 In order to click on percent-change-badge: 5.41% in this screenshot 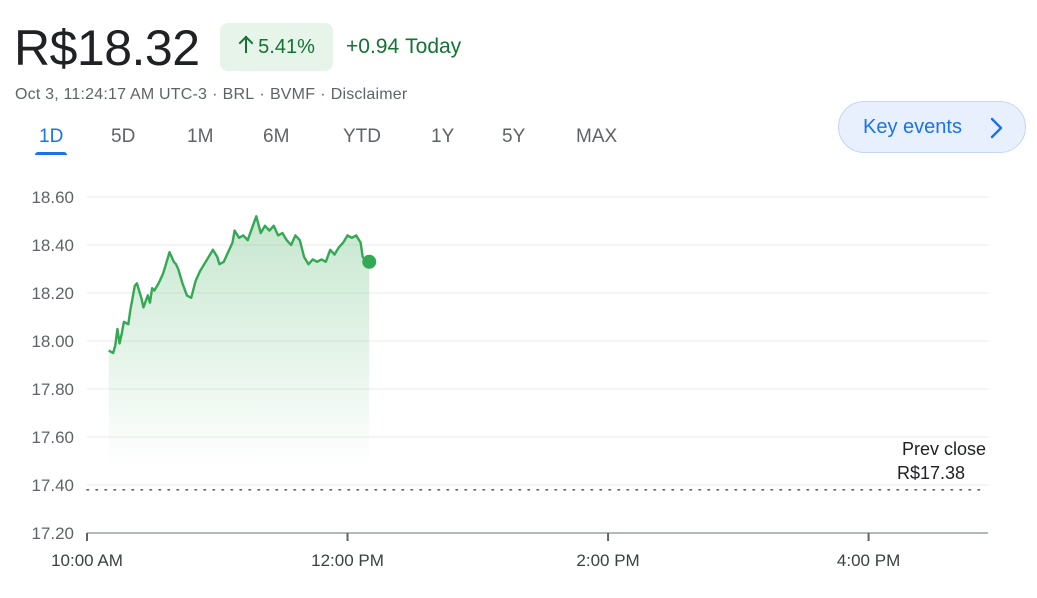, I will do `click(276, 47)`.